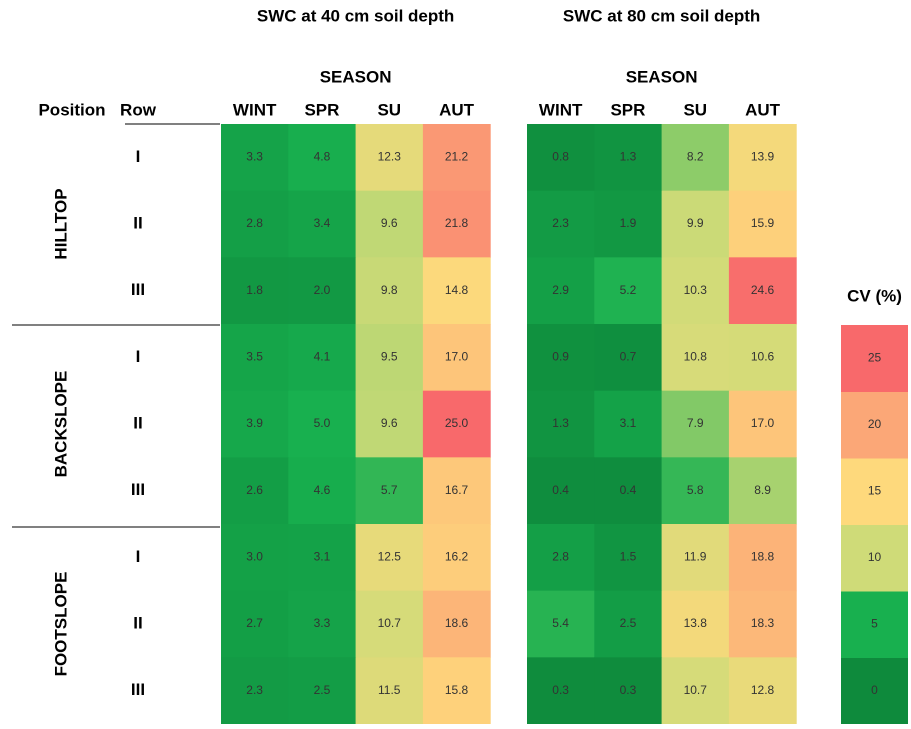  Describe the element at coordinates (457, 223) in the screenshot. I see `cell-label: 21.8` at that location.